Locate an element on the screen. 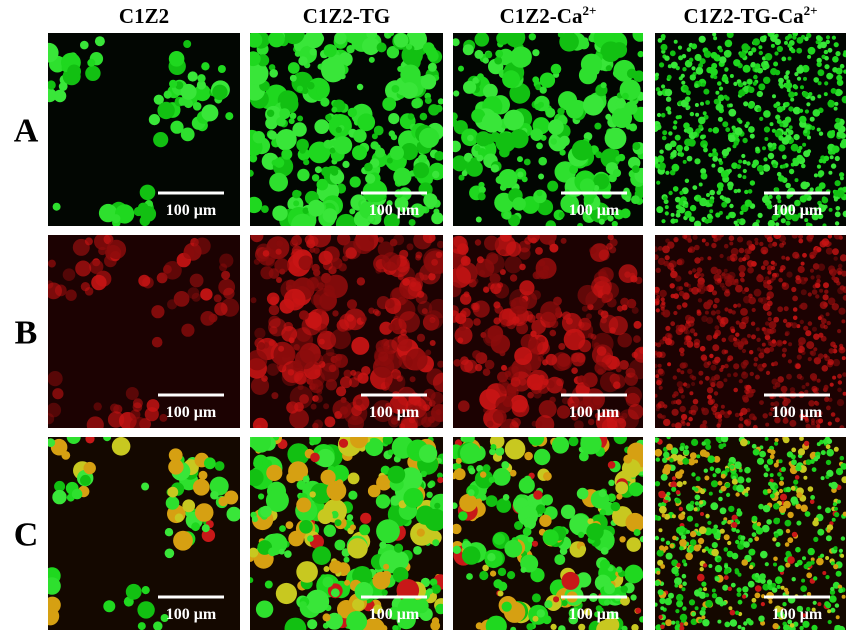  scale-bar-label: 100 μm is located at coordinates (191, 614).